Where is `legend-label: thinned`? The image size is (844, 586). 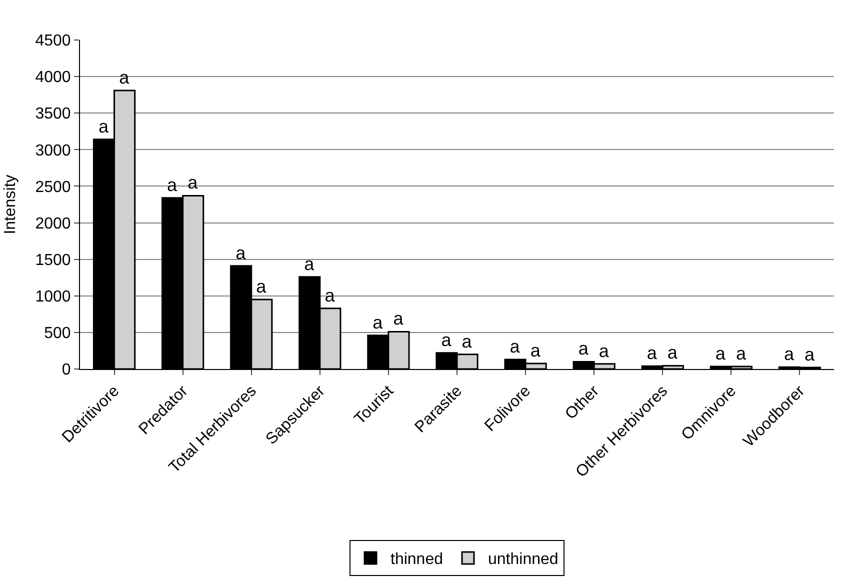
legend-label: thinned is located at coordinates (416, 559).